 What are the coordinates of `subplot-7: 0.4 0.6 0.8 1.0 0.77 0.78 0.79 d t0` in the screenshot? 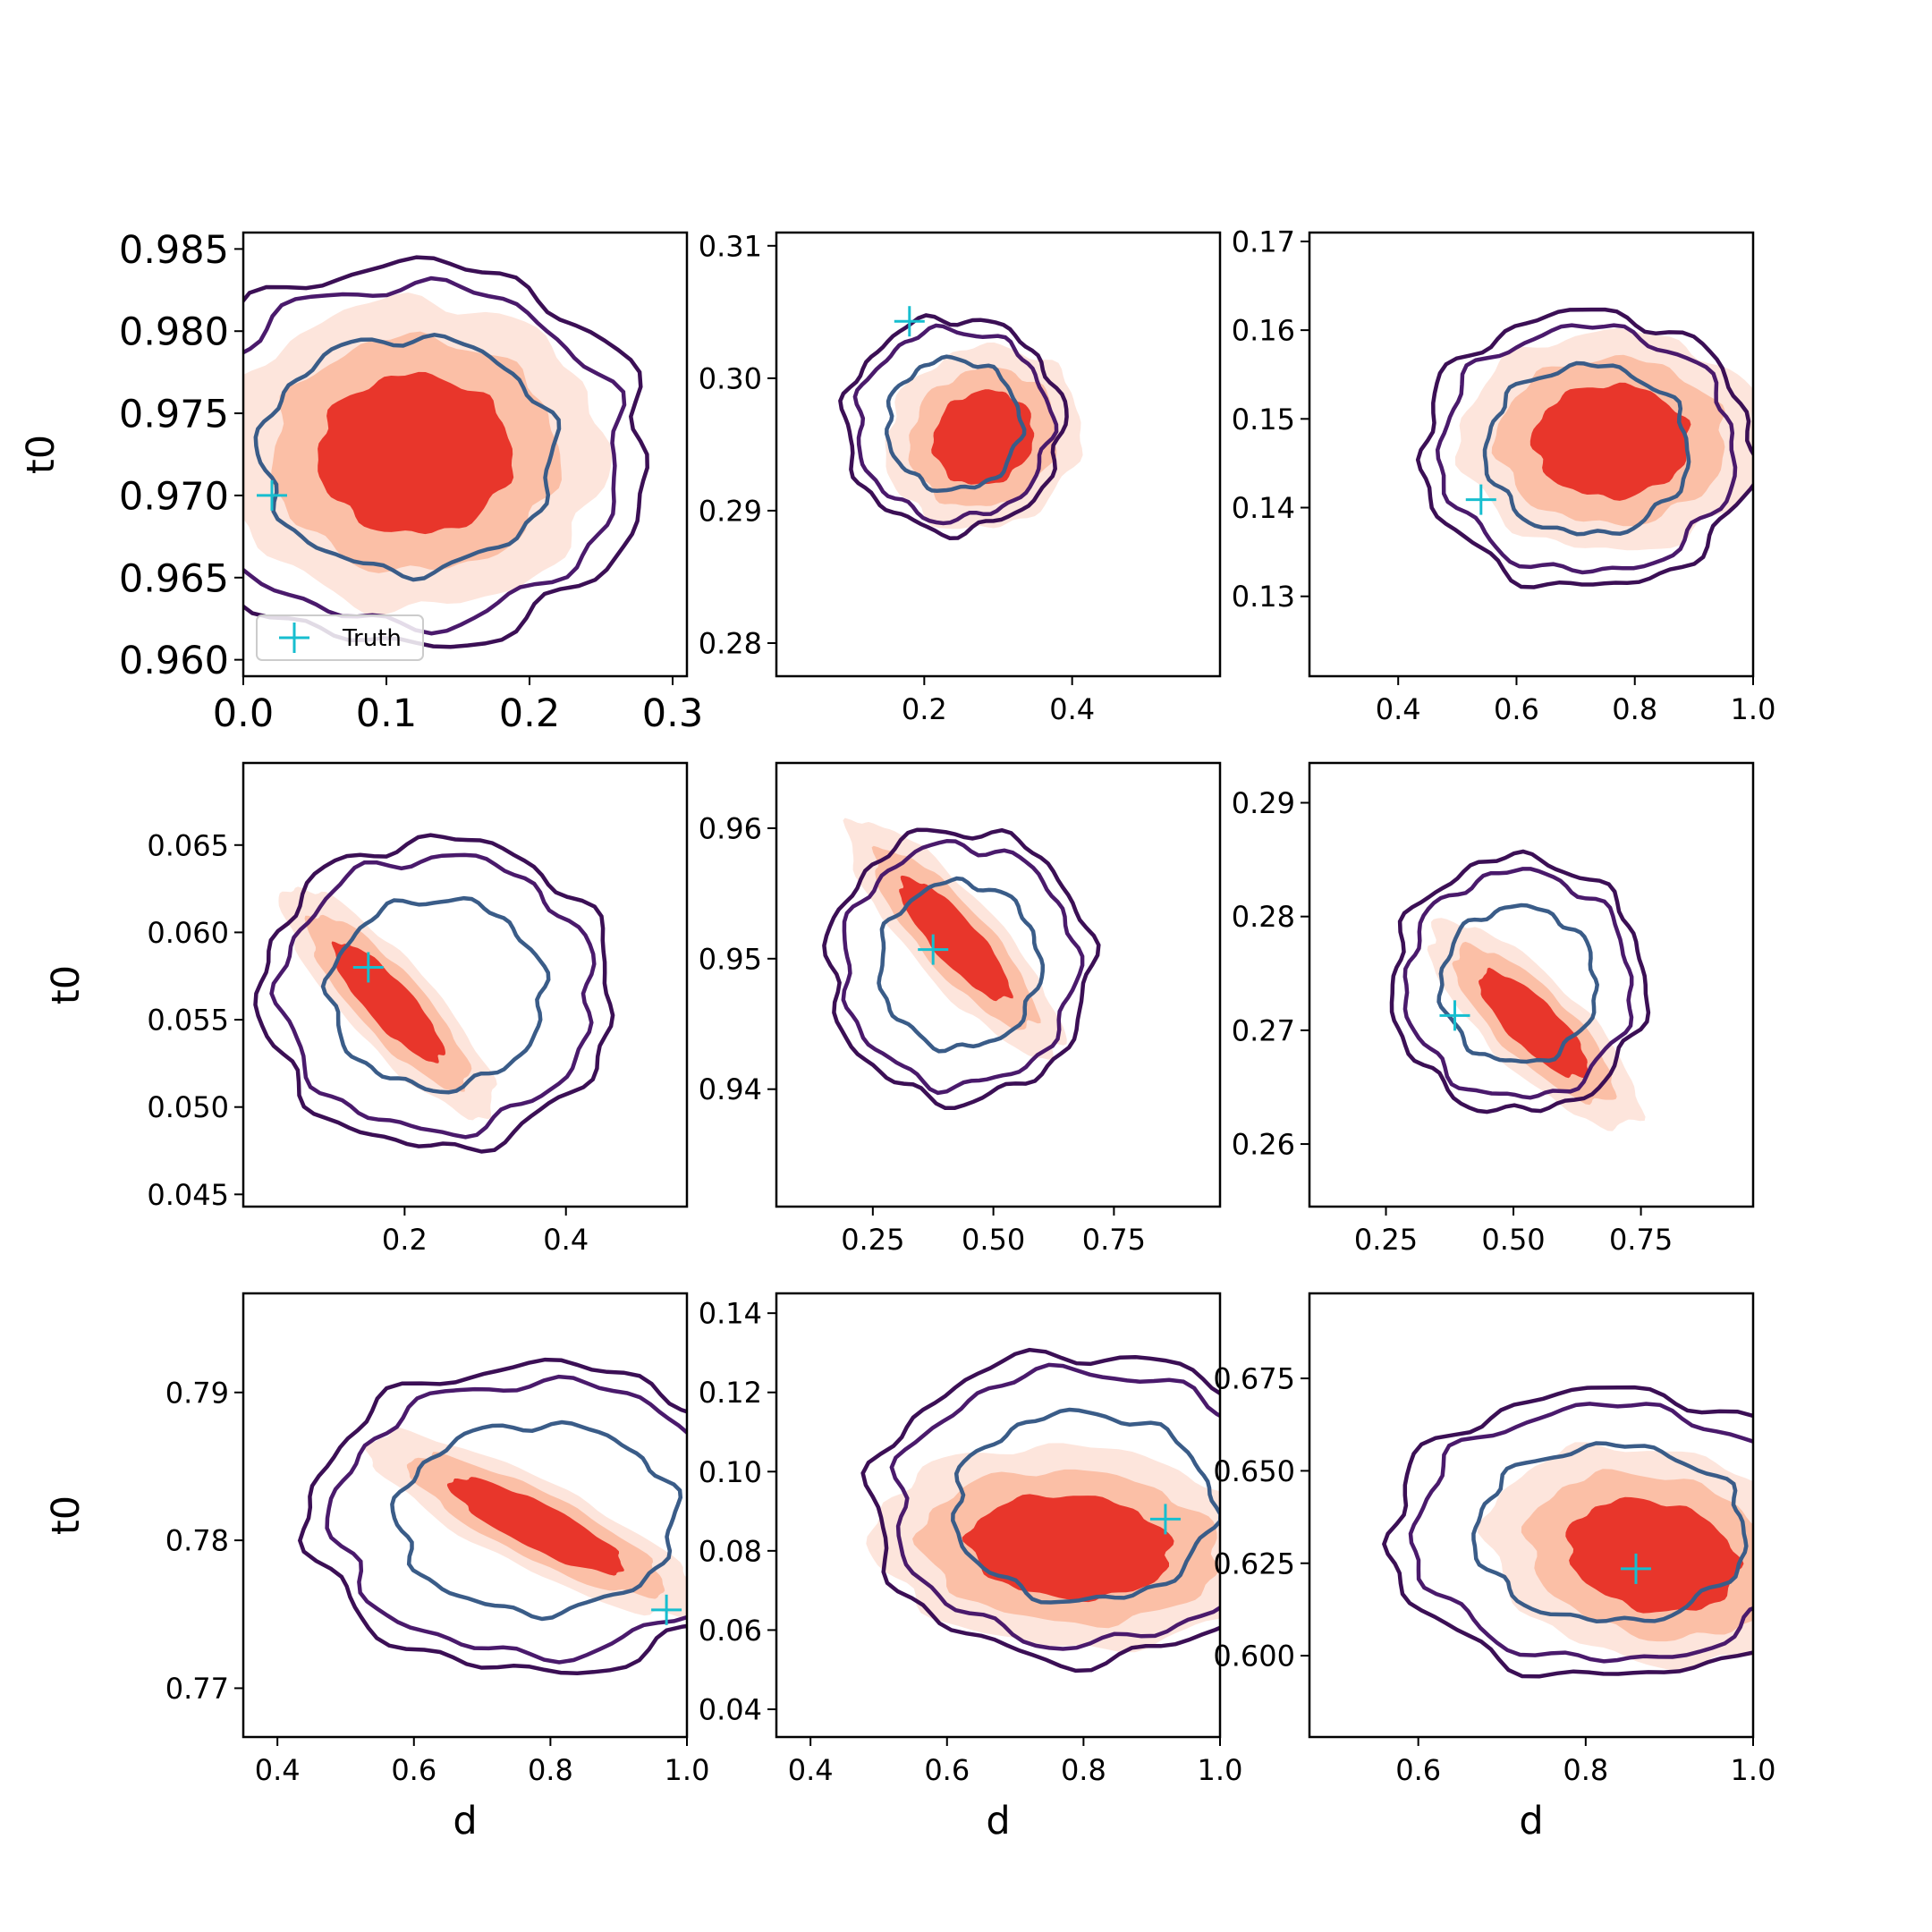 It's located at (376, 1567).